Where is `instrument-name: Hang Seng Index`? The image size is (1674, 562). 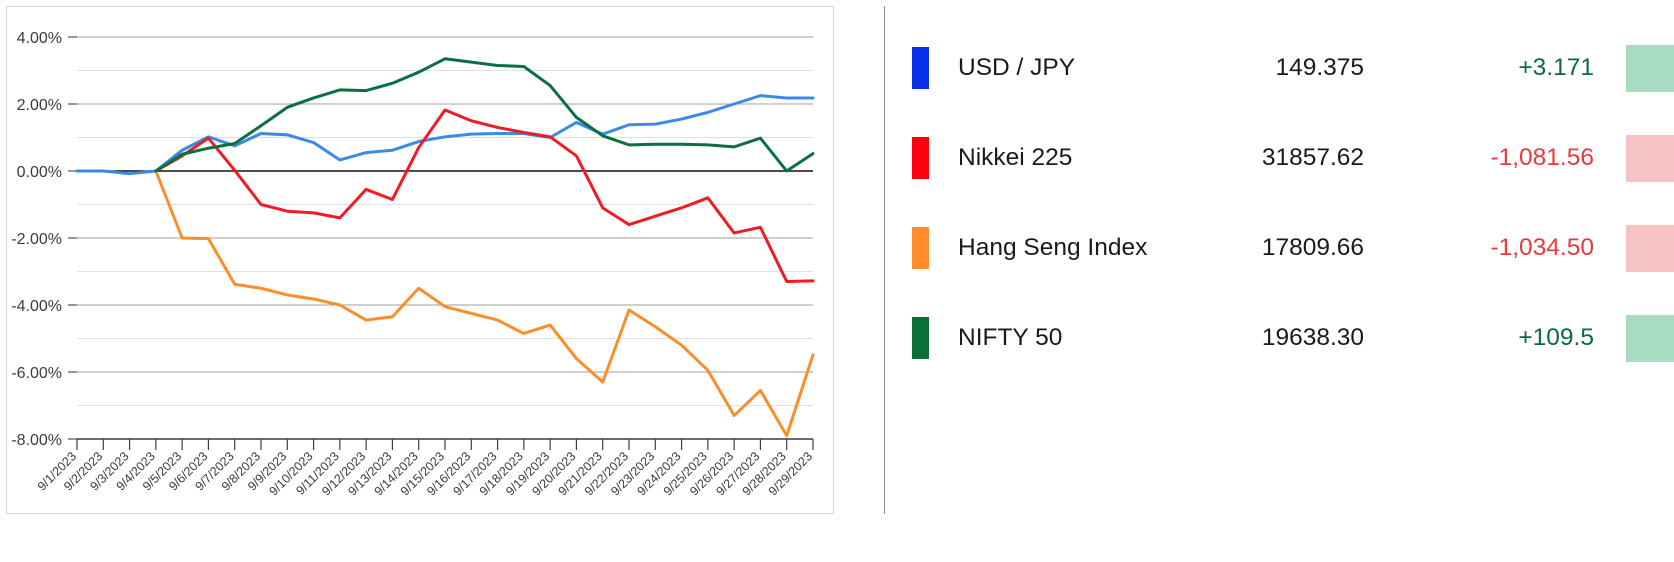 instrument-name: Hang Seng Index is located at coordinates (1053, 247).